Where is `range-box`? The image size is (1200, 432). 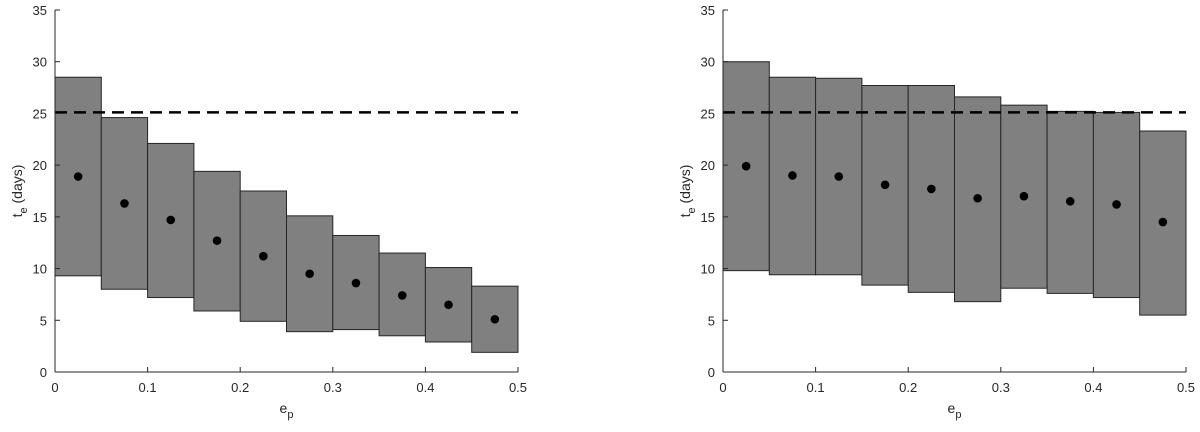 range-box is located at coordinates (402, 294).